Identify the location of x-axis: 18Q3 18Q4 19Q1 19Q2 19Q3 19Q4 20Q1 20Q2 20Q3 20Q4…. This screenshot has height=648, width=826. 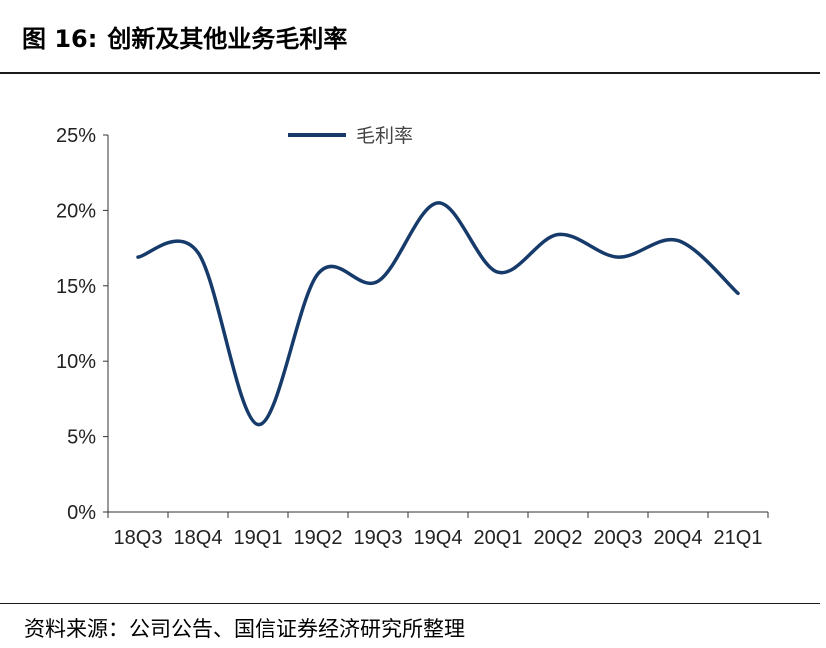
(438, 530).